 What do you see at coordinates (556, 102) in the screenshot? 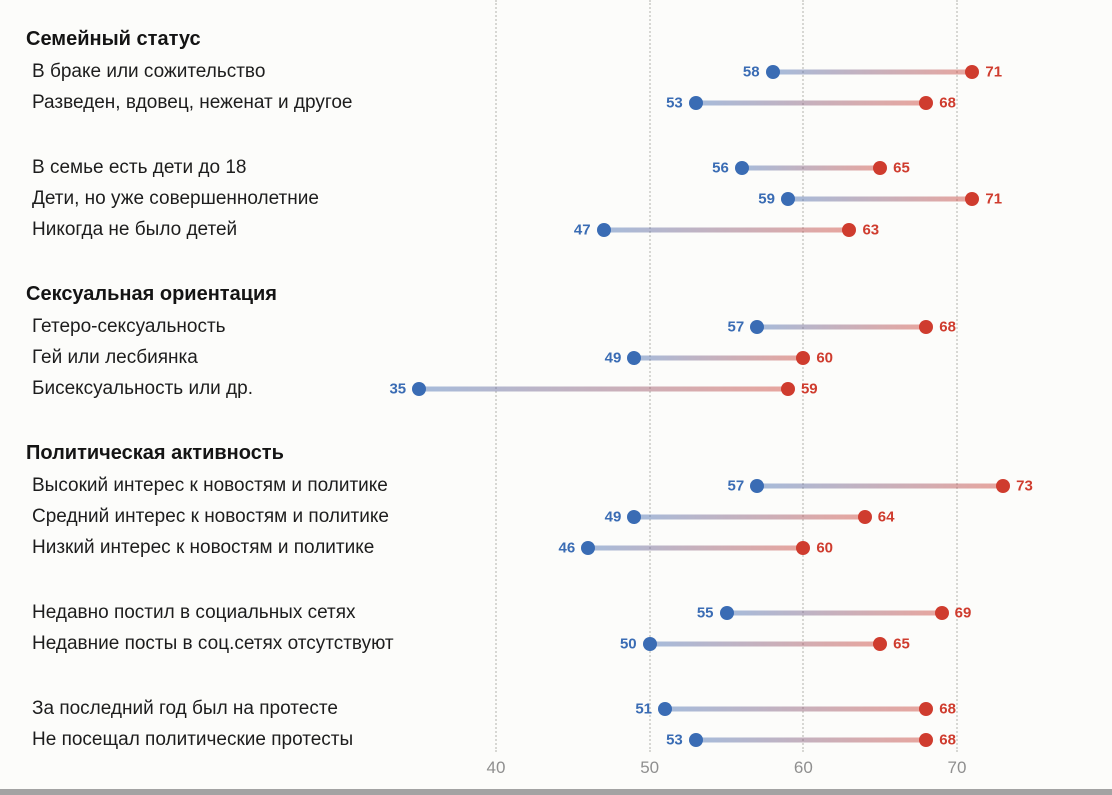
I see `chart-row: Разведен, вдовец, неженат и другое 53 68` at bounding box center [556, 102].